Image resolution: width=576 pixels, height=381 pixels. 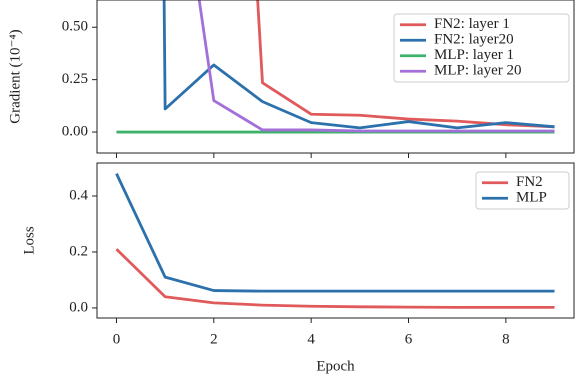 I want to click on legend-label: MLP, so click(x=531, y=198).